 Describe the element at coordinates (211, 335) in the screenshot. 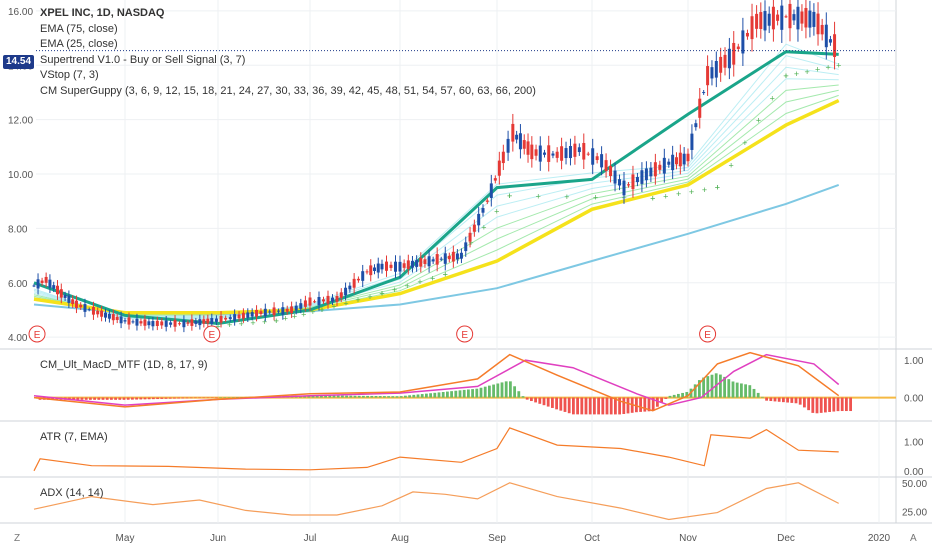

I see `earnings-marker-label: E` at that location.